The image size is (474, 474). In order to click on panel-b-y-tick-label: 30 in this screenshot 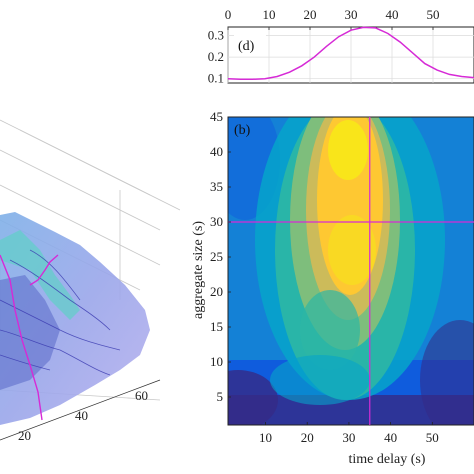, I will do `click(216, 221)`.